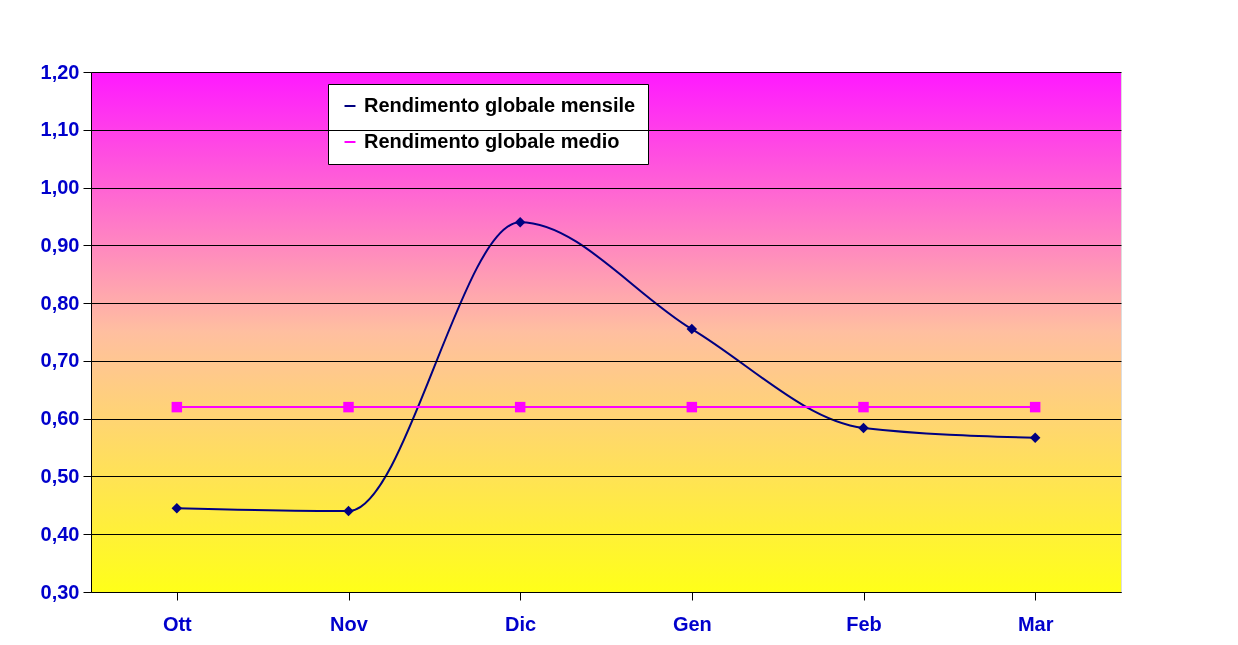 This screenshot has width=1238, height=645. Describe the element at coordinates (500, 105) in the screenshot. I see `legend-label: Rendimento globale mensile` at that location.